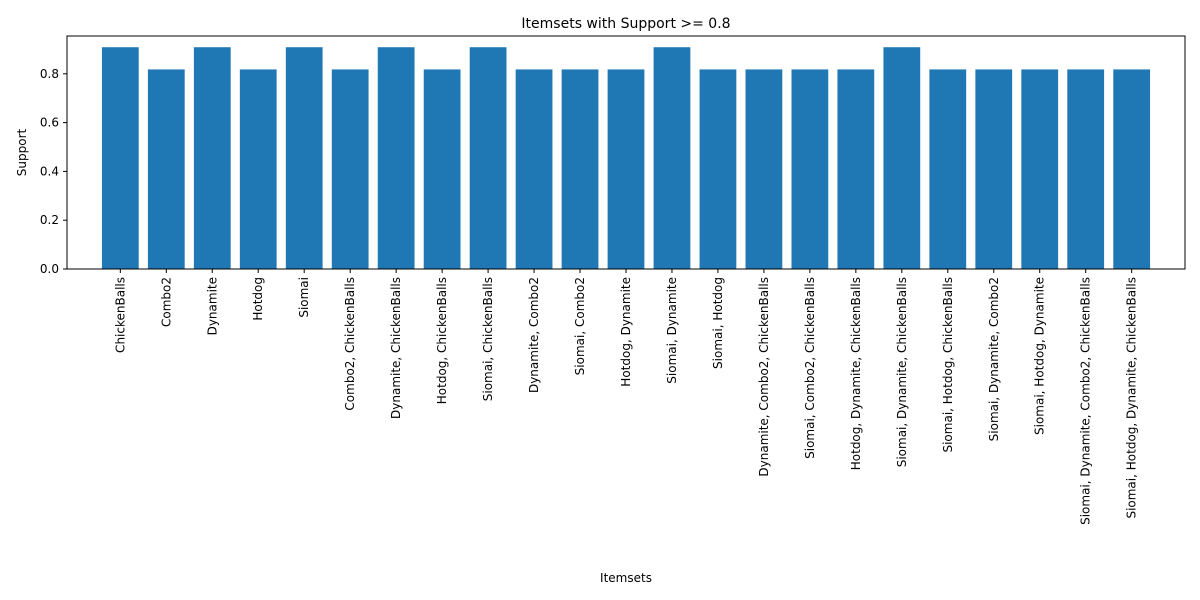 The image size is (1200, 600). What do you see at coordinates (580, 326) in the screenshot?
I see `x-tick-label: Siomai, Combo2` at bounding box center [580, 326].